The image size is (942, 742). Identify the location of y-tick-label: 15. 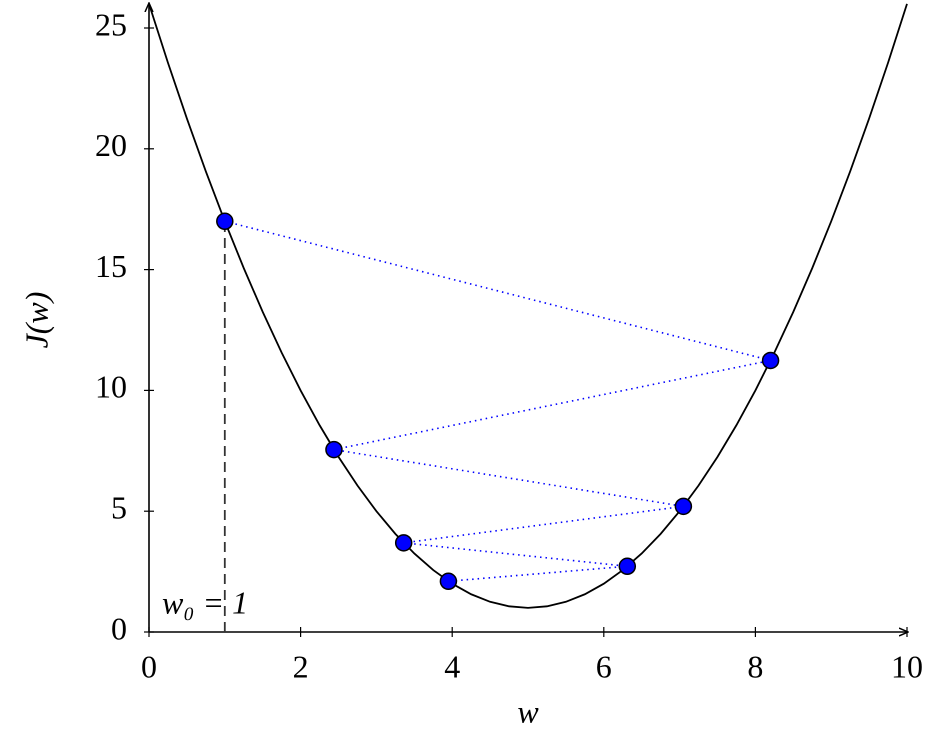
(111, 266).